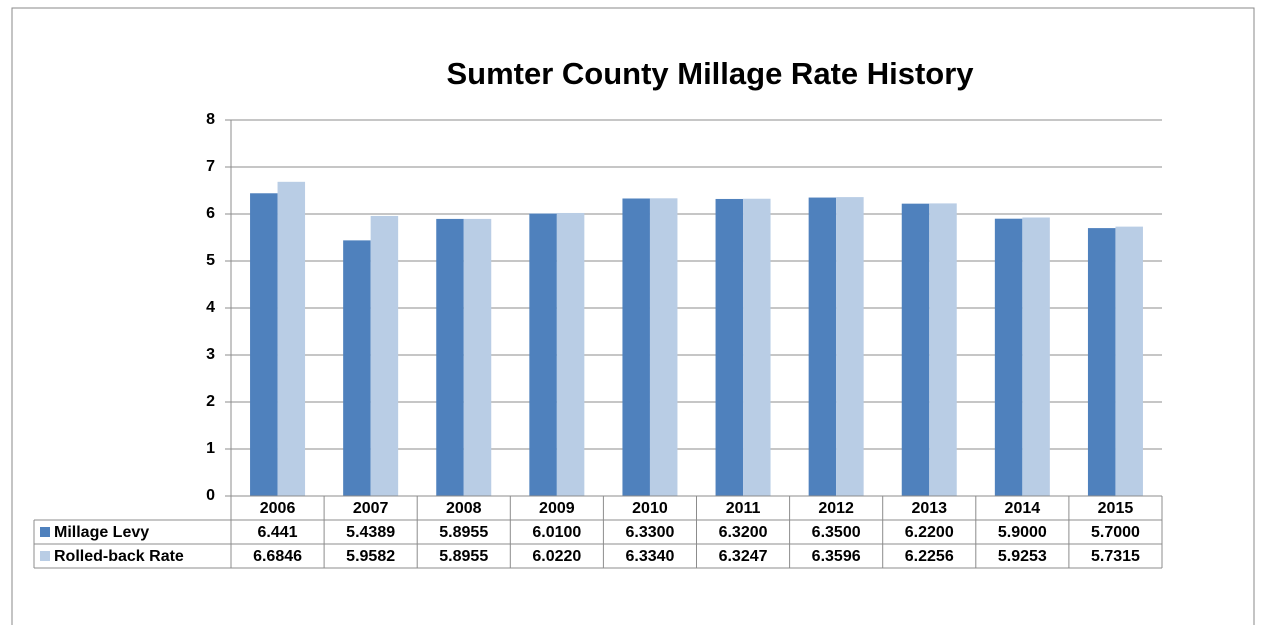  Describe the element at coordinates (1022, 532) in the screenshot. I see `table-value: 5.9000` at that location.